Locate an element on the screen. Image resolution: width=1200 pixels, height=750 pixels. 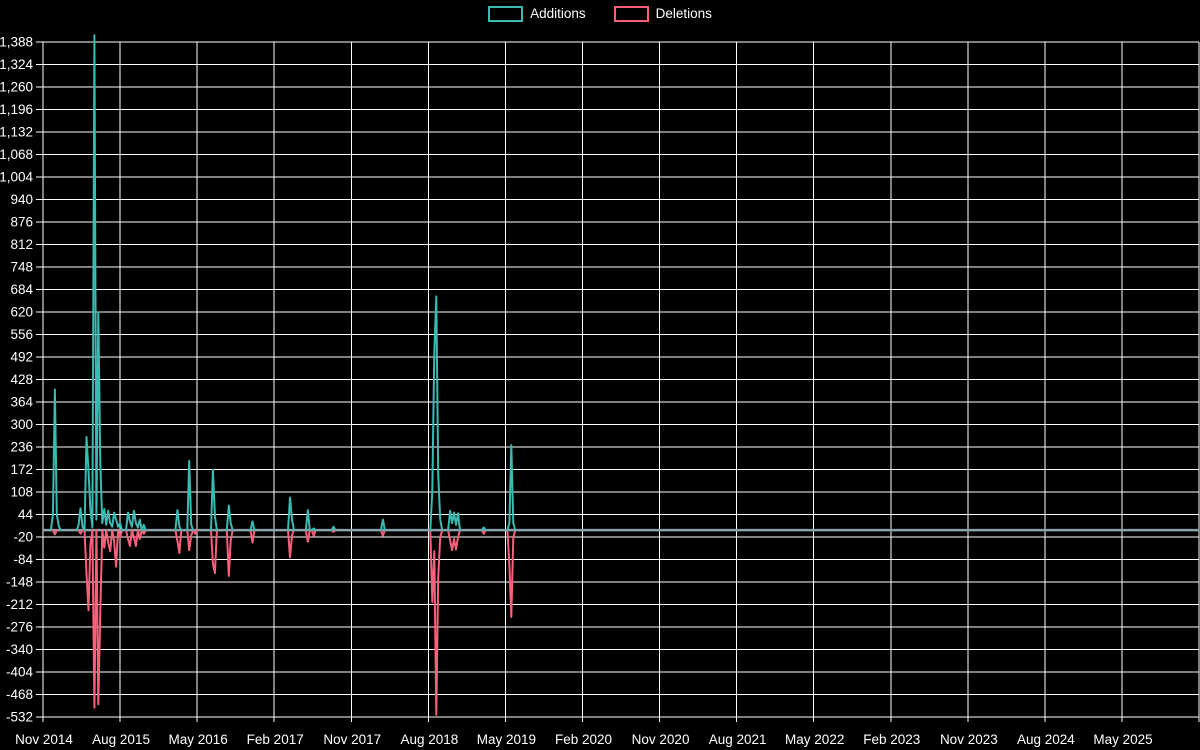
y-tick-label: 428 is located at coordinates (21, 379).